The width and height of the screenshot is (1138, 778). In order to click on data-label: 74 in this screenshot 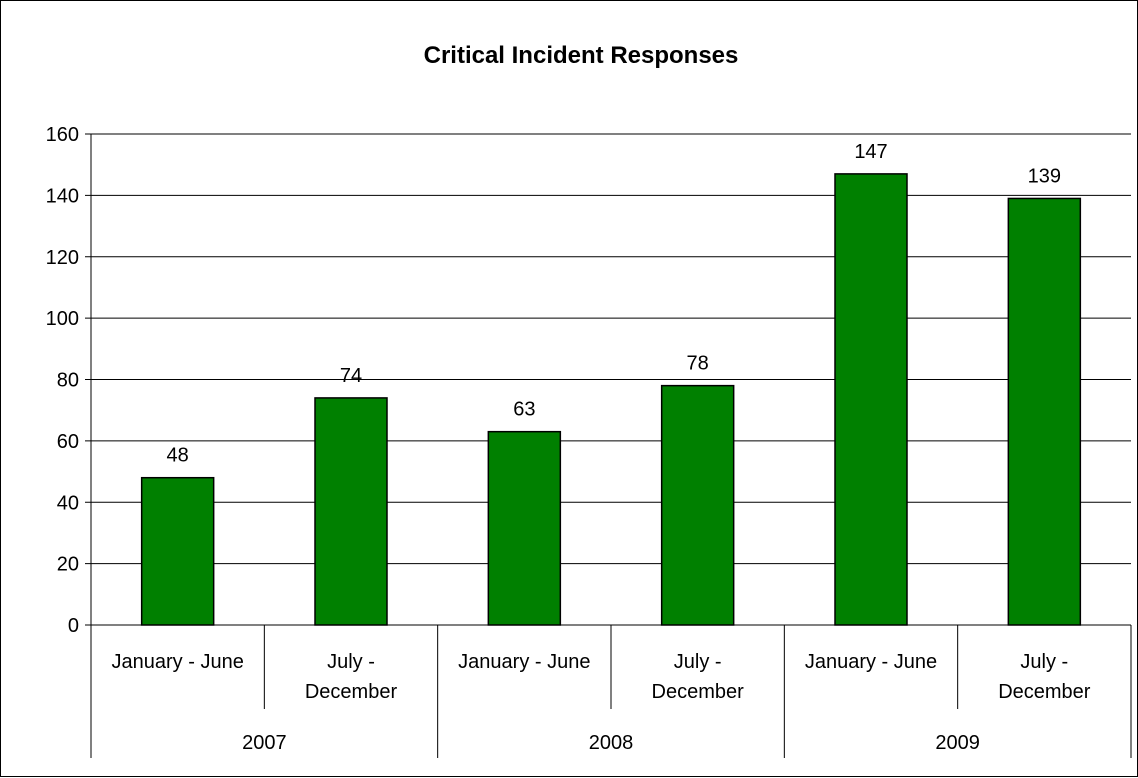, I will do `click(351, 376)`.